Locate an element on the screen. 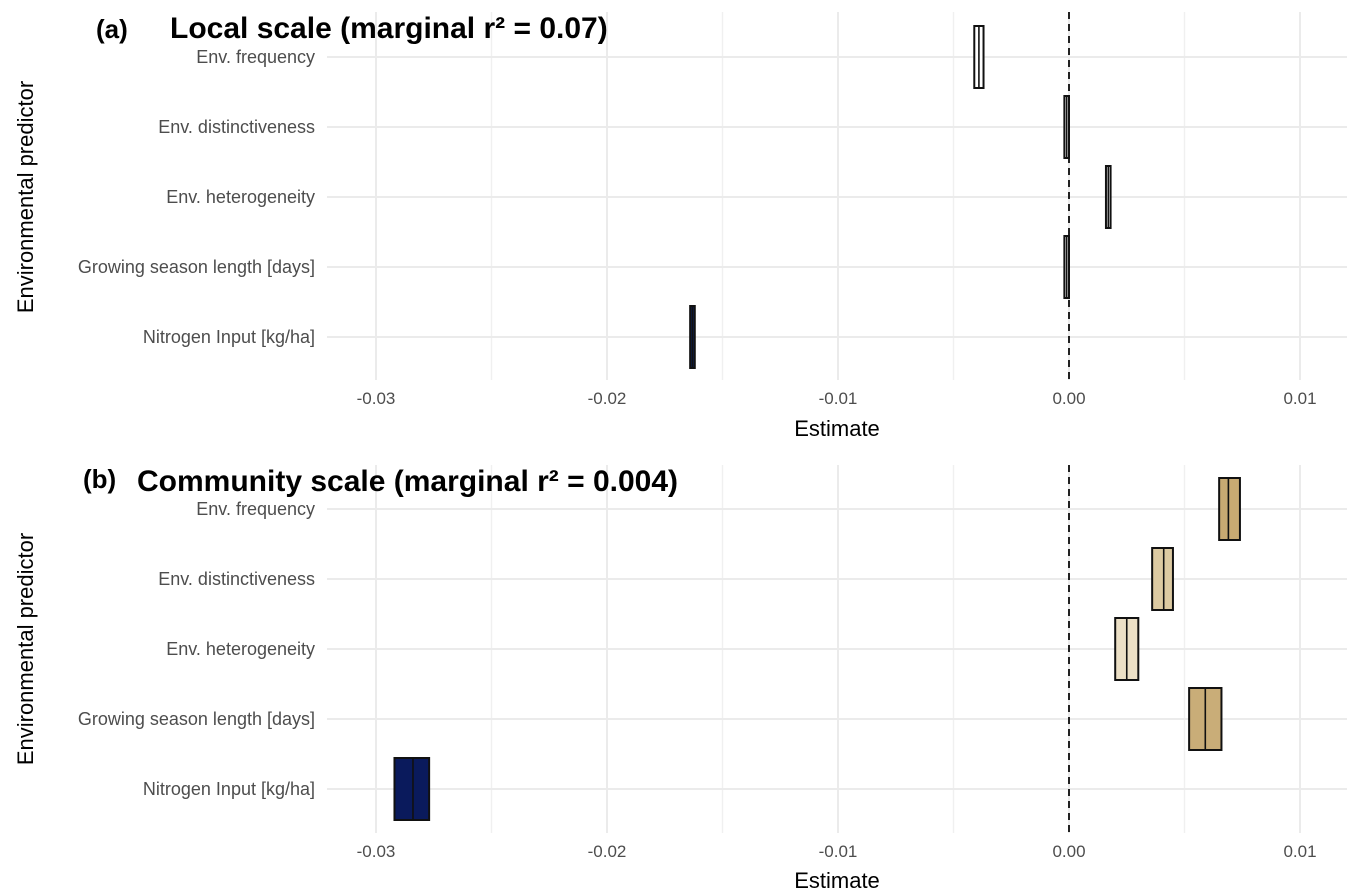 This screenshot has height=892, width=1347. x-tick-label-1-0: -0.03 is located at coordinates (376, 851).